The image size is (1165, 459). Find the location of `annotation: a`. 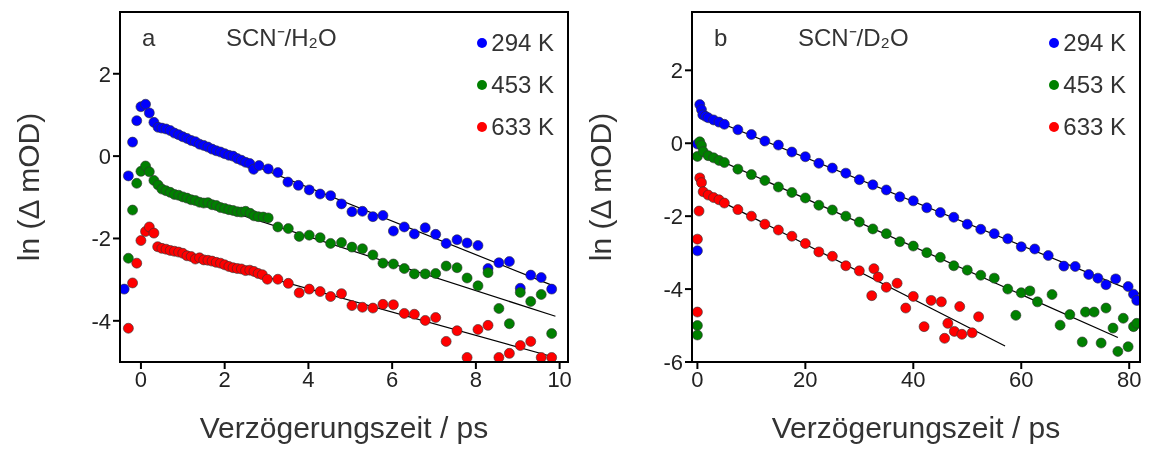

annotation: a is located at coordinates (149, 37).